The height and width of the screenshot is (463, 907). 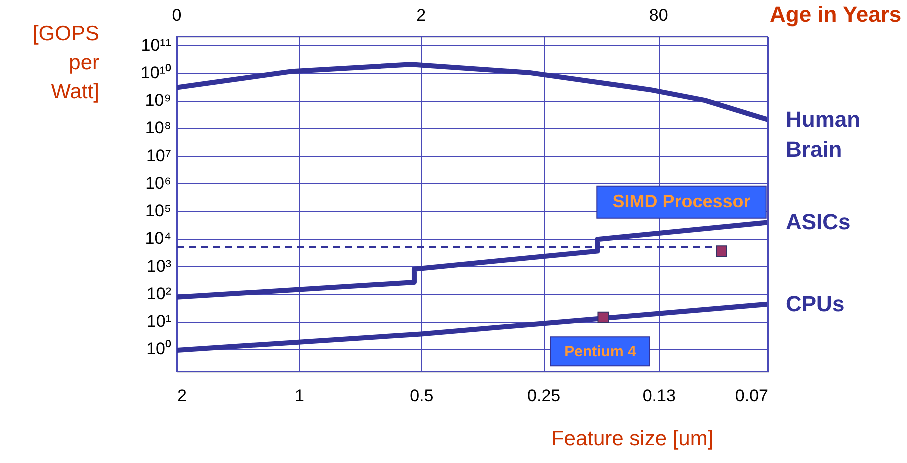 What do you see at coordinates (156, 72) in the screenshot?
I see `y-tick-label: 10¹⁰` at bounding box center [156, 72].